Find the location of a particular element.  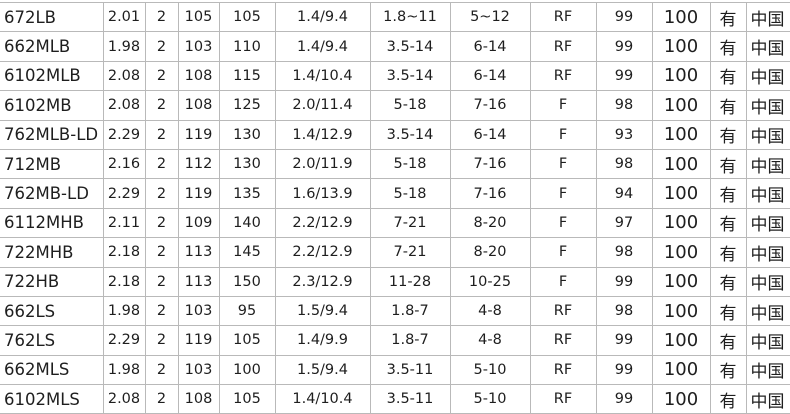

table-cell: 2.29 is located at coordinates (124, 193).